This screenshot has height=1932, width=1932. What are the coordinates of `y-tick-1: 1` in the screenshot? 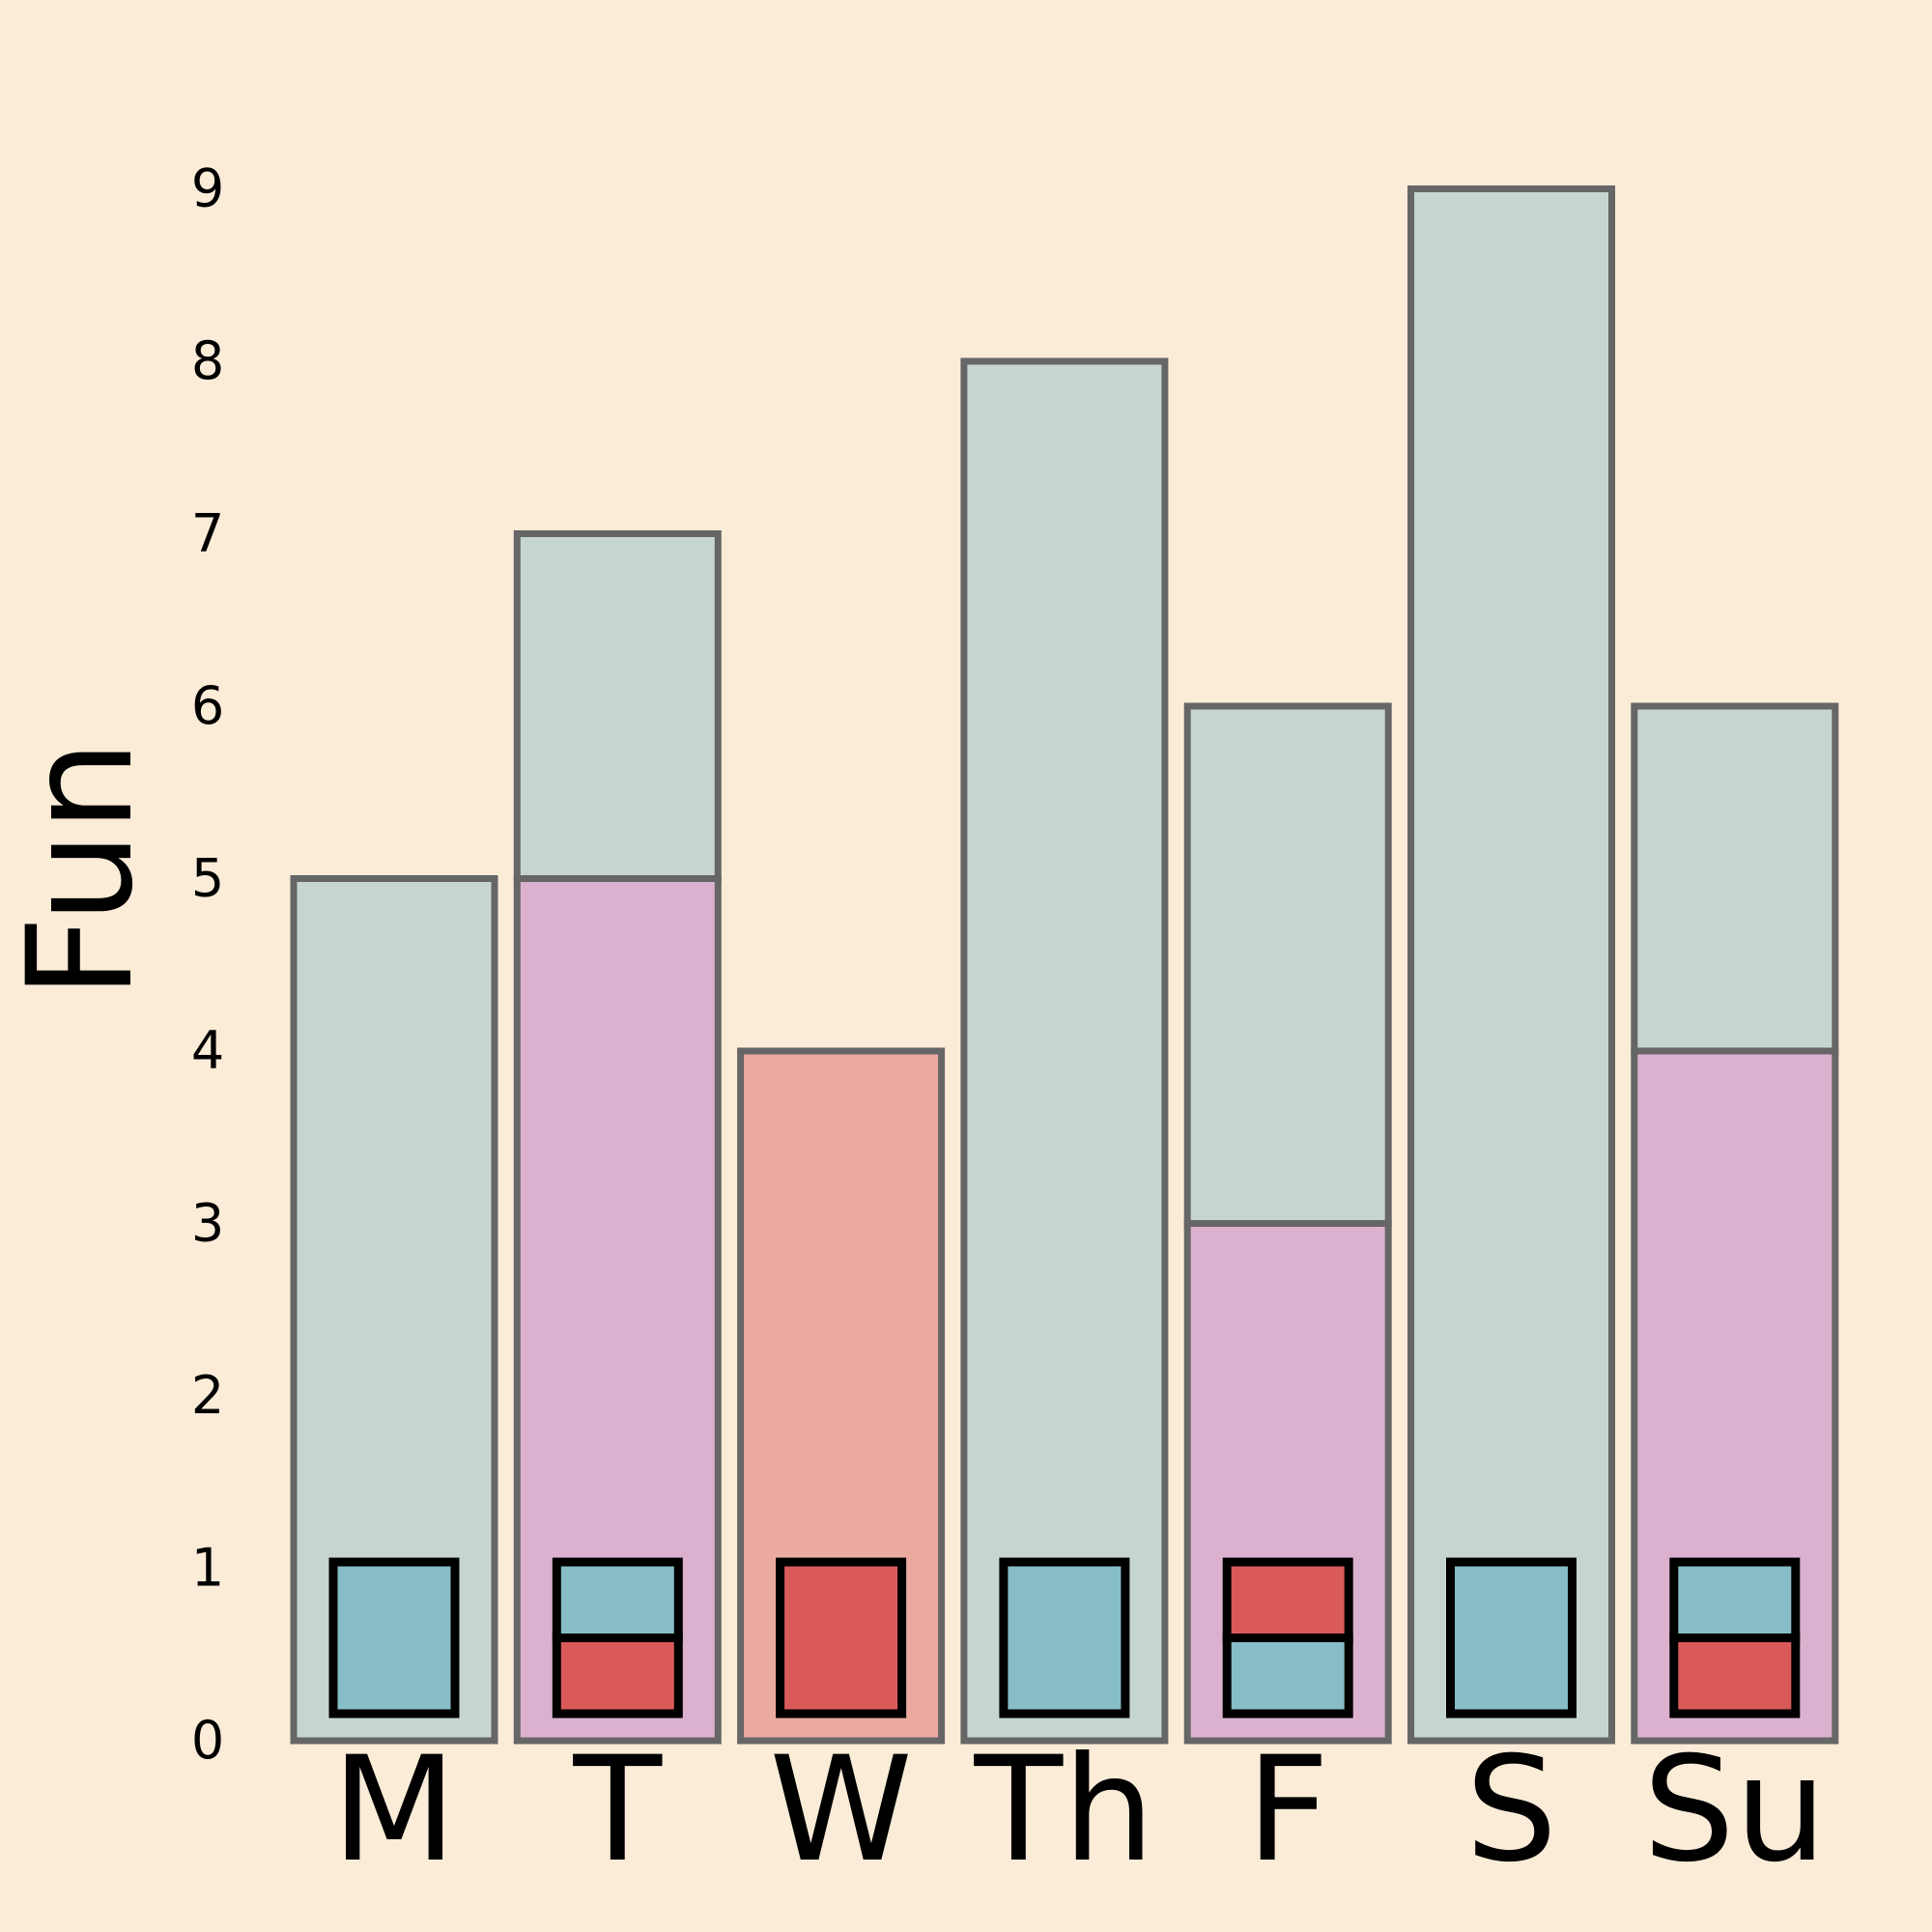 It's located at (207, 1568).